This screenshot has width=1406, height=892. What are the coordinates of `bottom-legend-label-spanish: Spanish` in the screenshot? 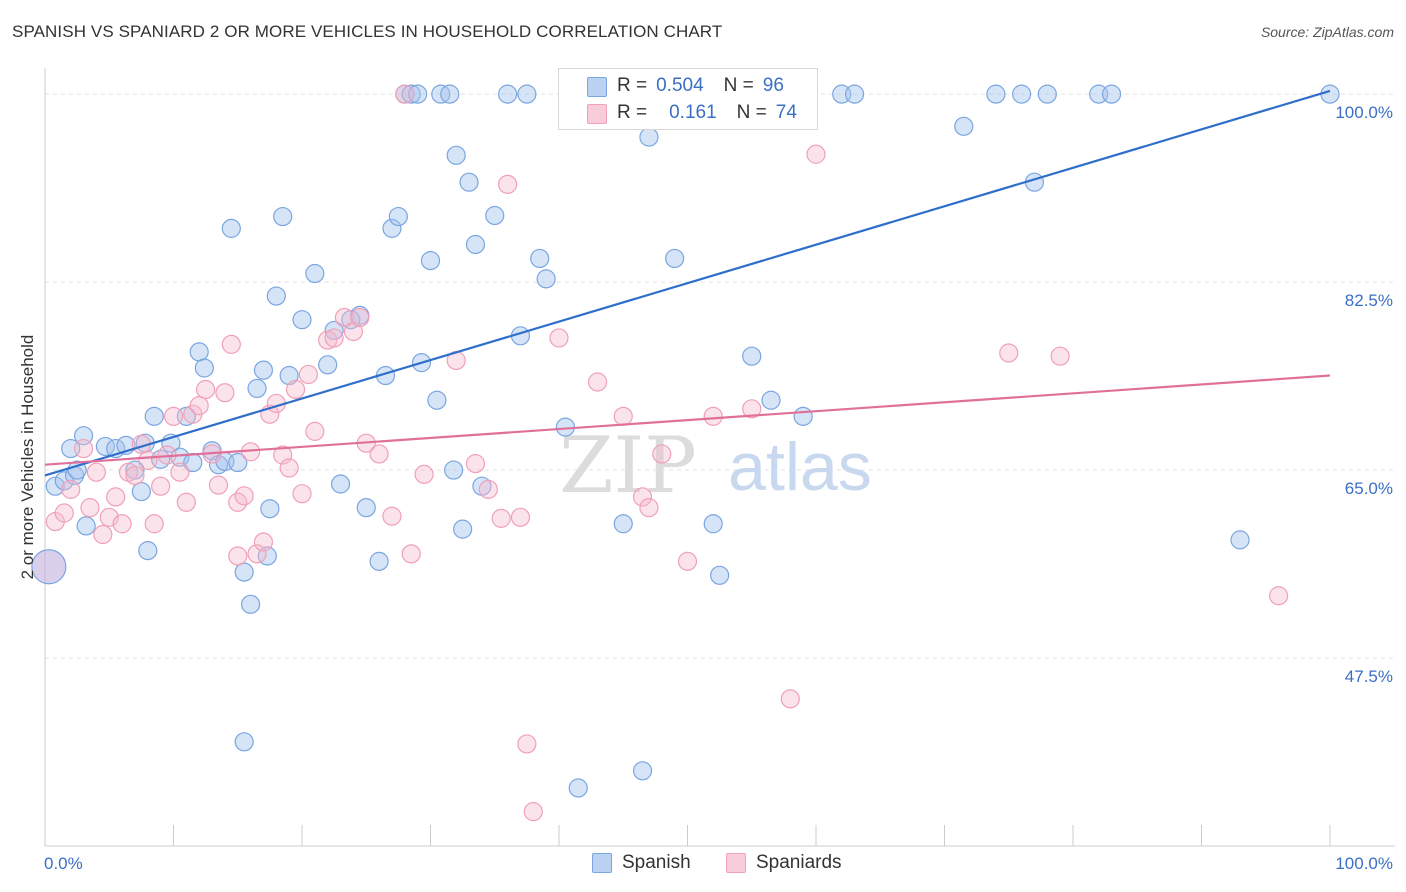 It's located at (656, 862).